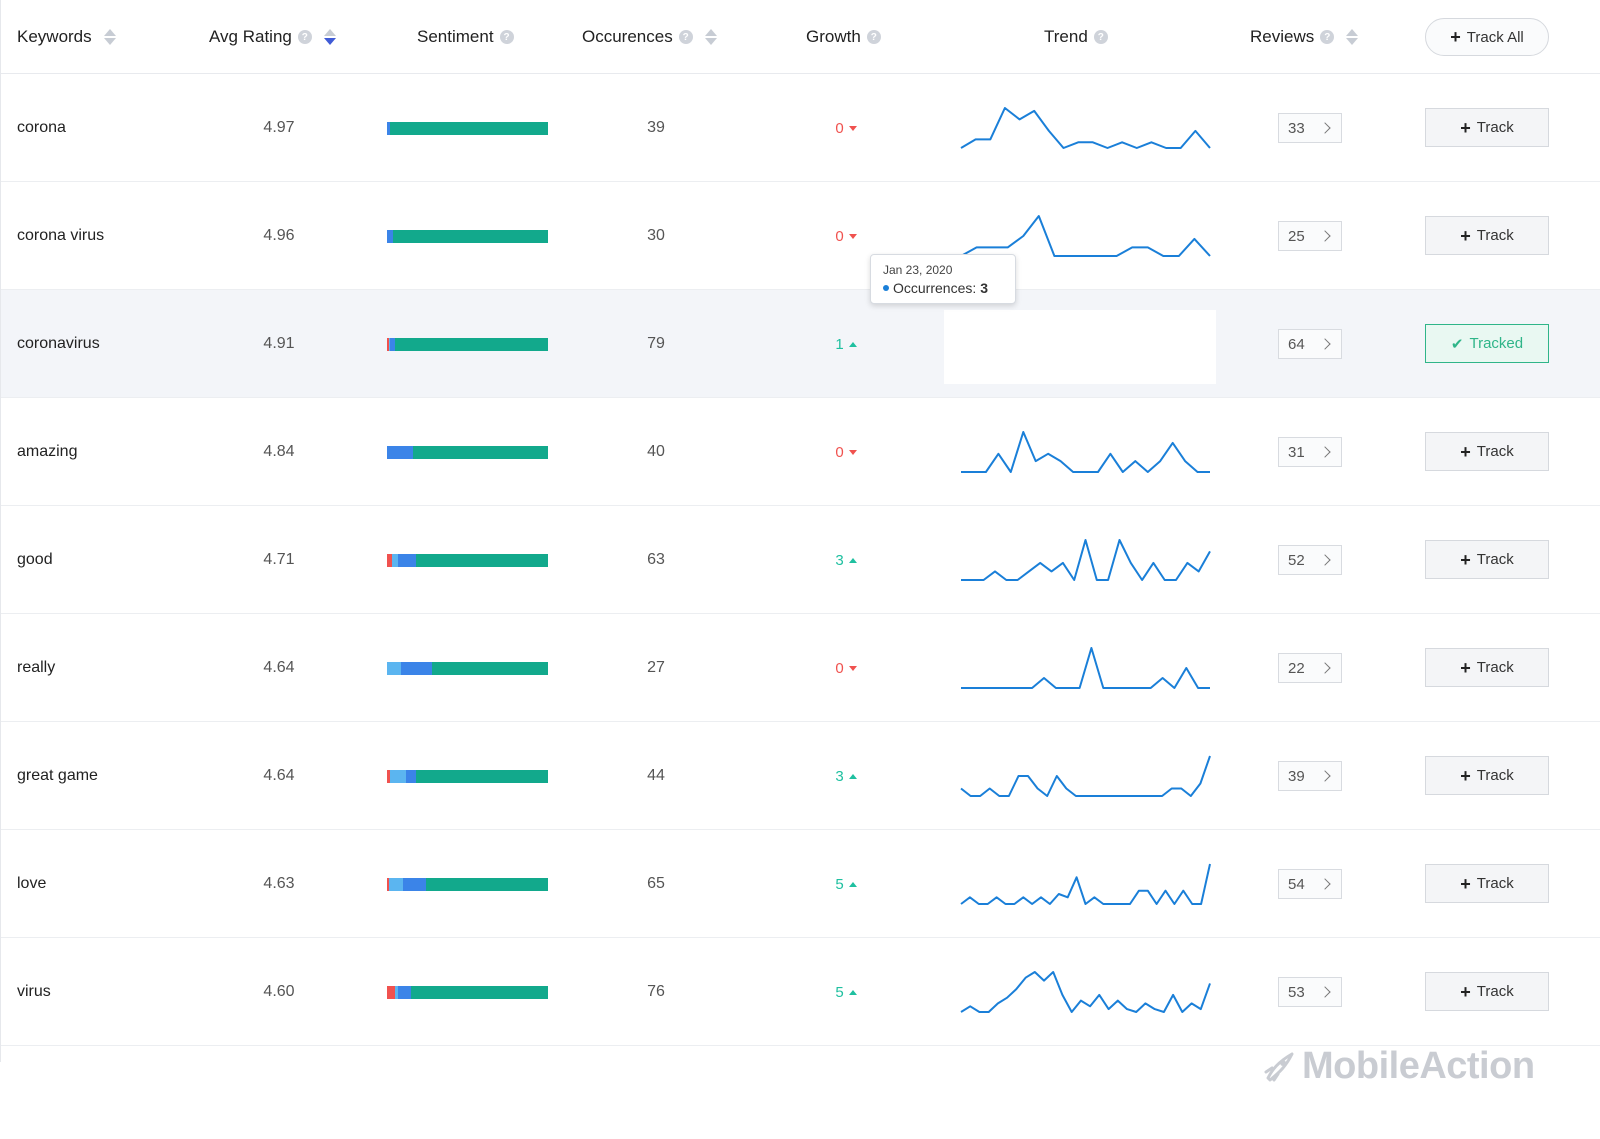  I want to click on track-all-button: + Track All, so click(1487, 37).